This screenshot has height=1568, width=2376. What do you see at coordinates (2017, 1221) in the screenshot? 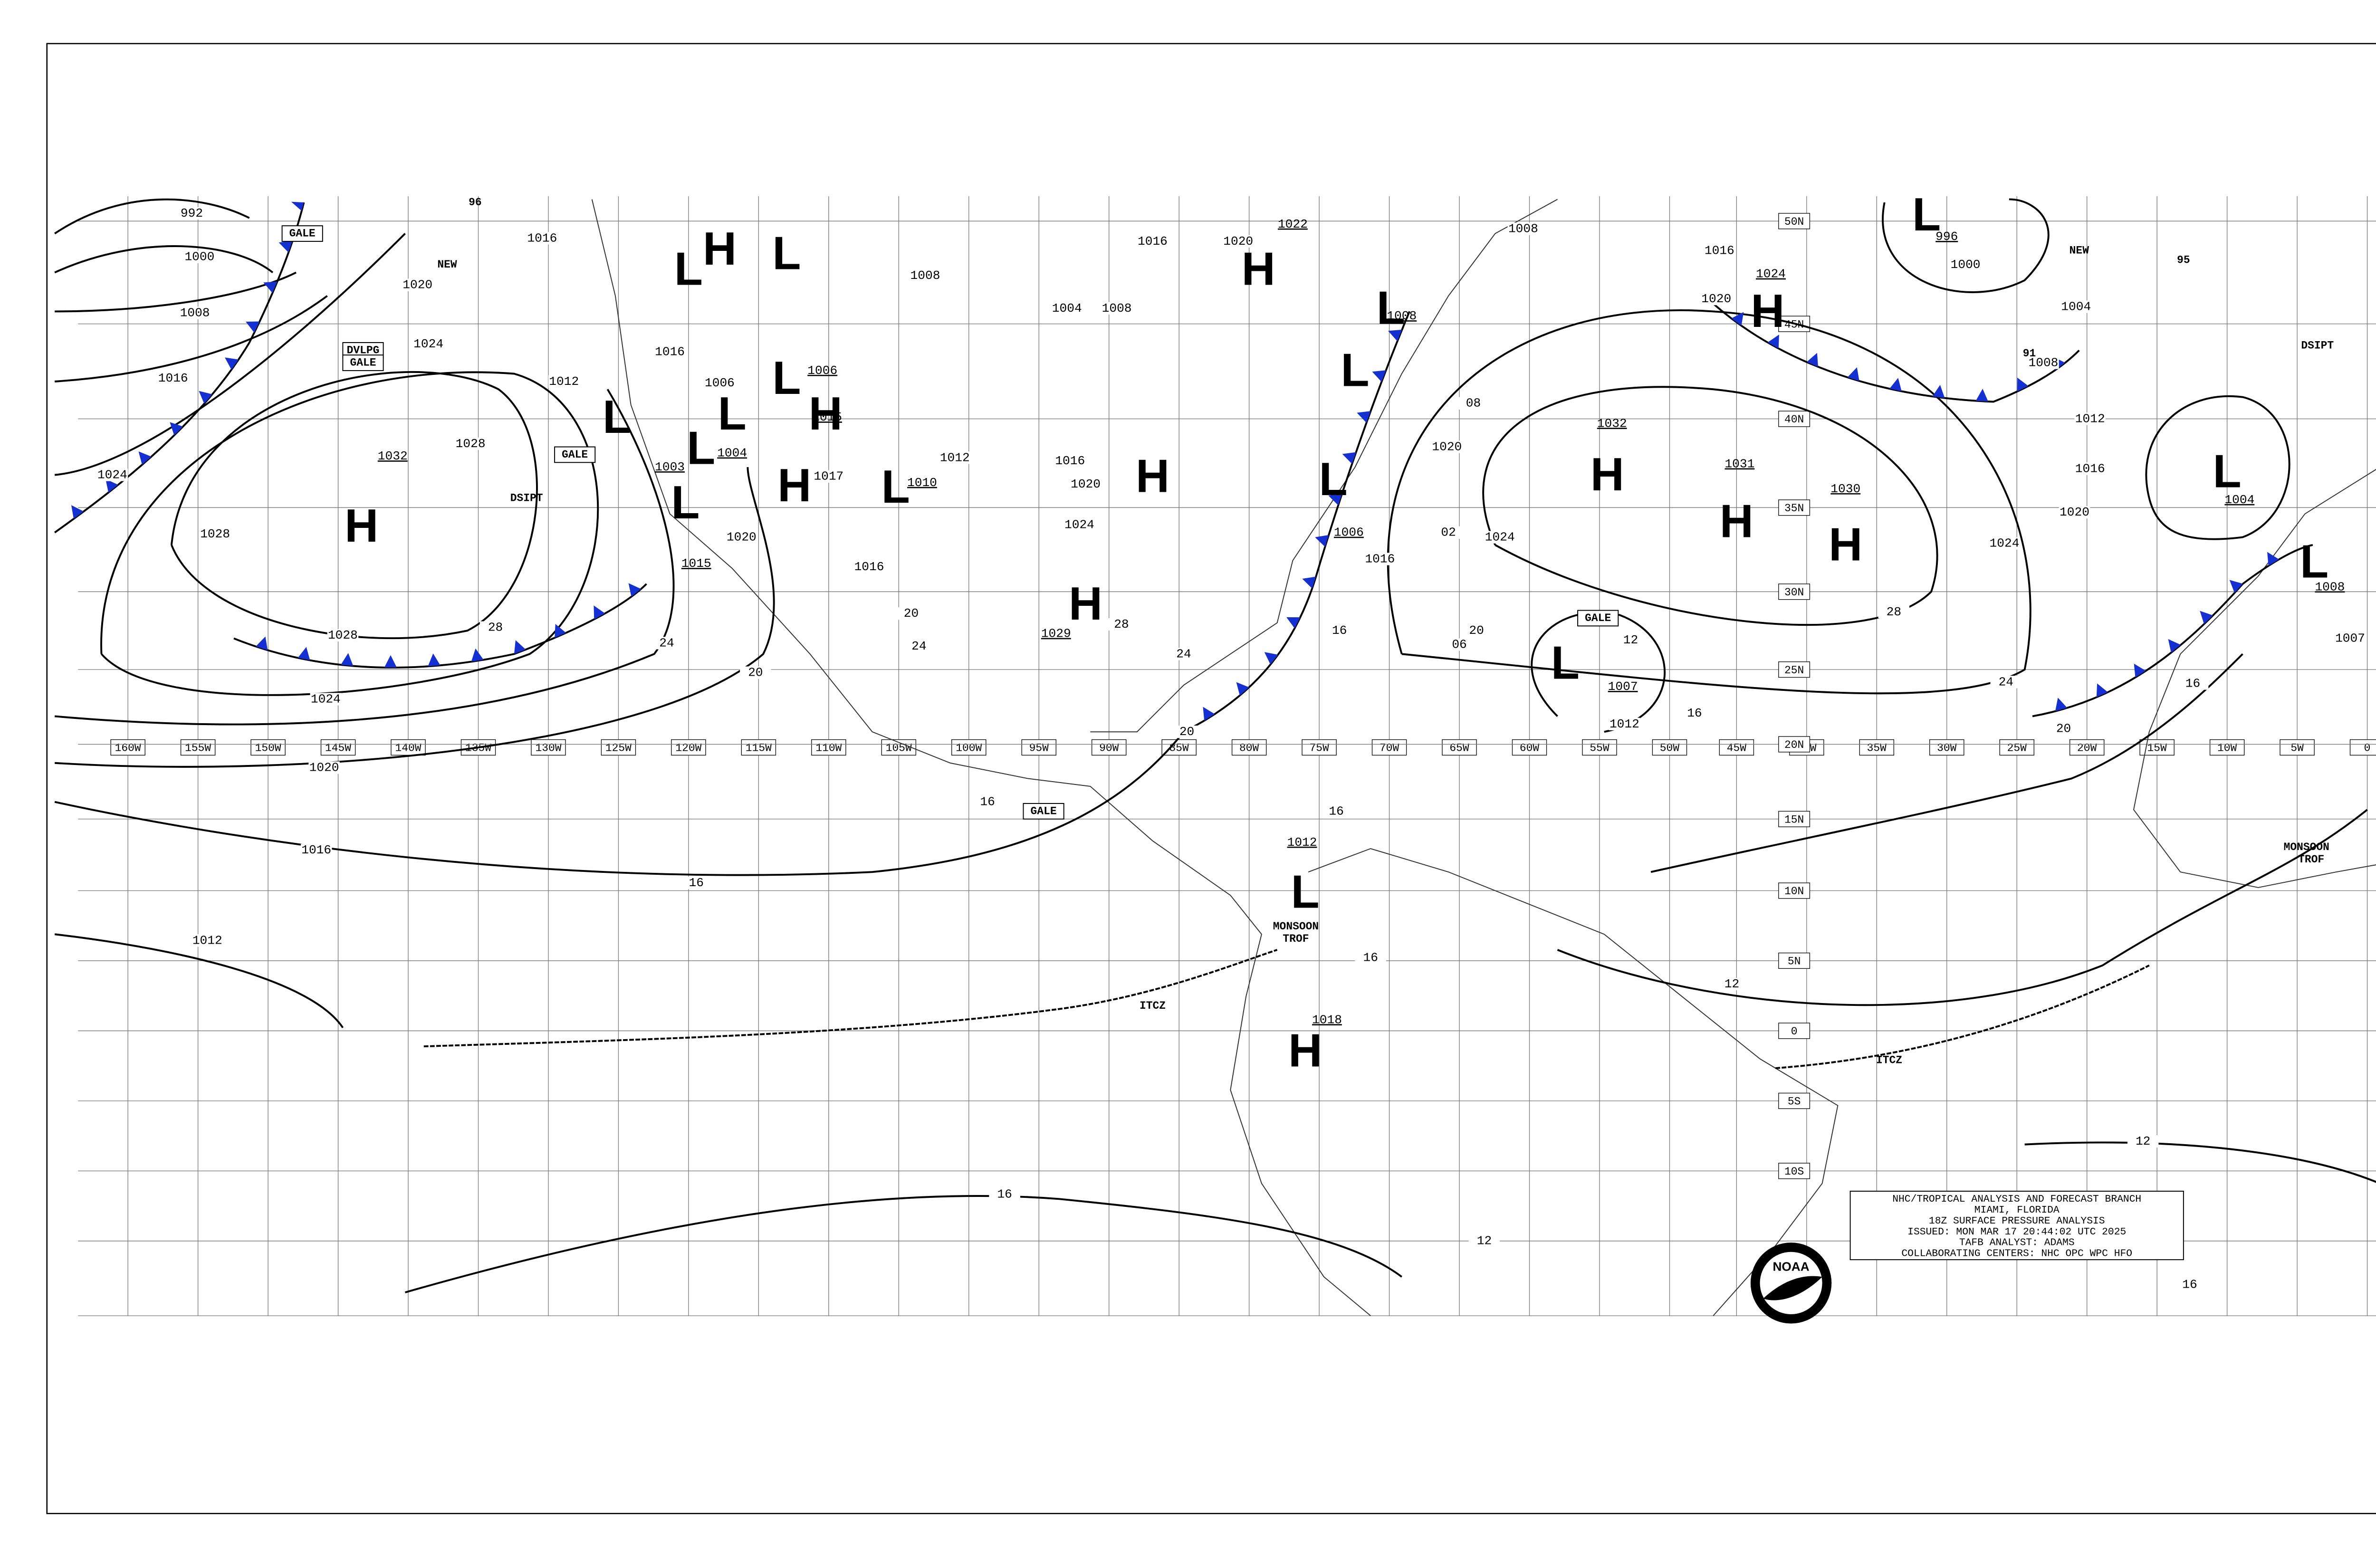
I see `info-line: 18Z SURFACE PRESSURE ANALYSIS` at bounding box center [2017, 1221].